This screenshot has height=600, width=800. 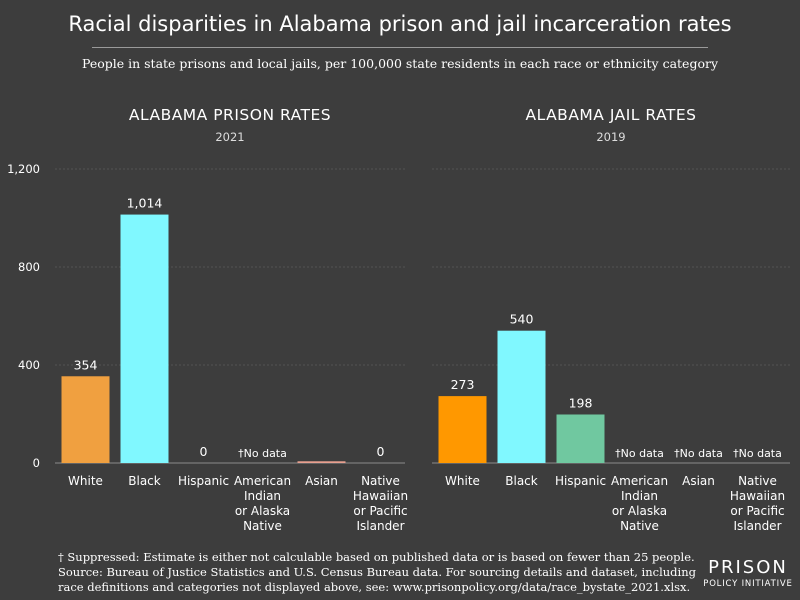 What do you see at coordinates (610, 115) in the screenshot?
I see `panel-title: ALABAMA JAIL RATES` at bounding box center [610, 115].